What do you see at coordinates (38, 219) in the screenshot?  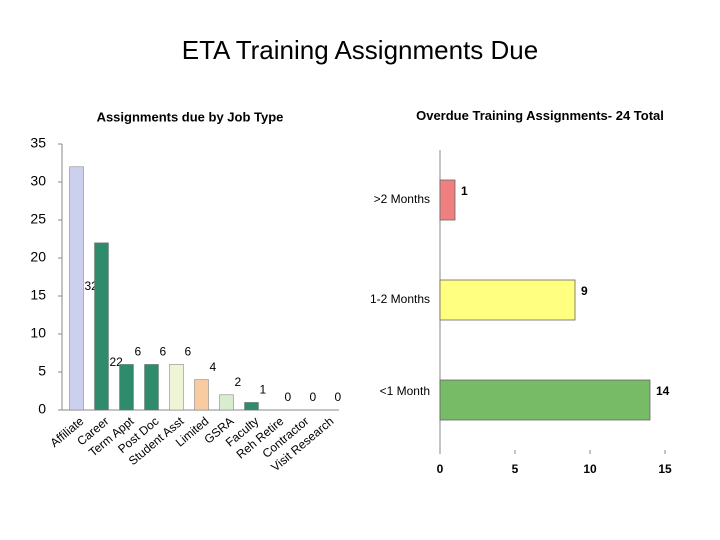 I see `y-tick-label: 25` at bounding box center [38, 219].